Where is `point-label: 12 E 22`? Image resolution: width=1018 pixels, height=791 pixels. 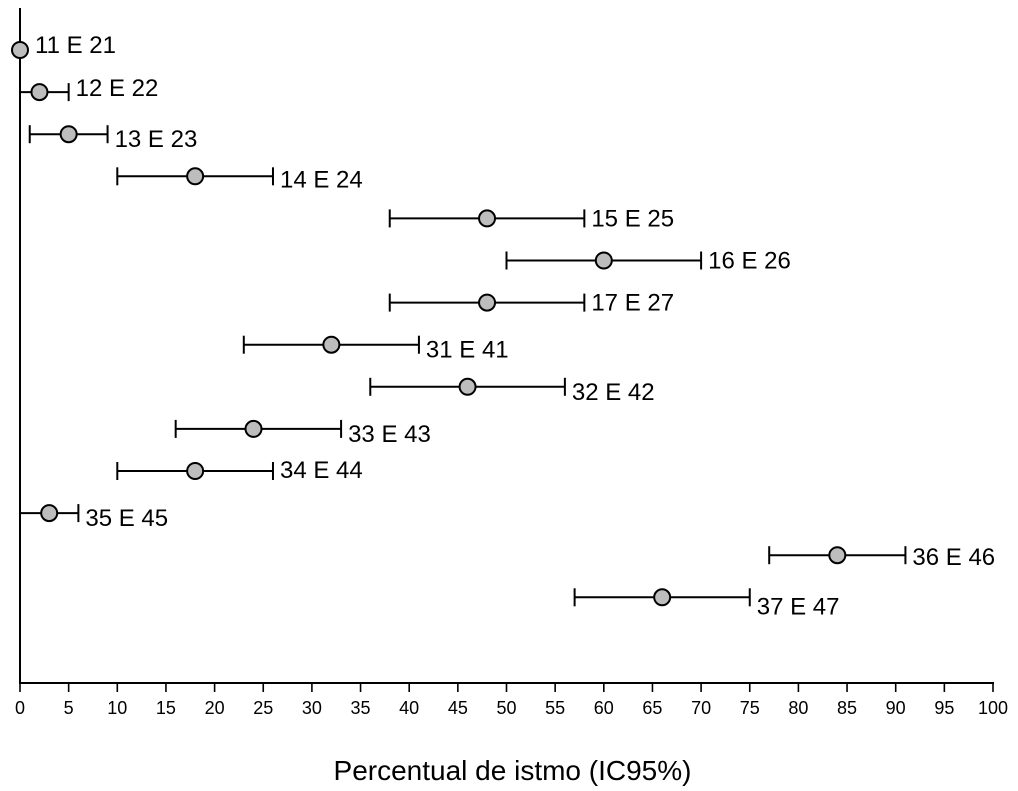 point-label: 12 E 22 is located at coordinates (117, 88).